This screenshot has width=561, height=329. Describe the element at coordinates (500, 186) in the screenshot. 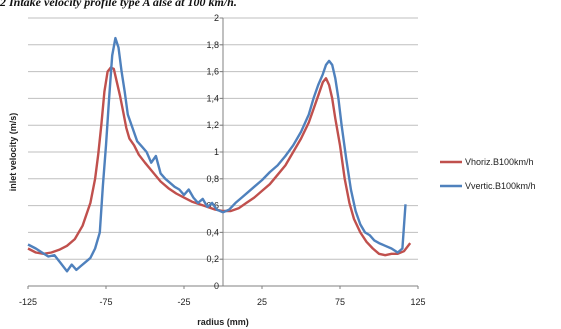

I see `legend-label: Vvertic.B100km/h` at that location.